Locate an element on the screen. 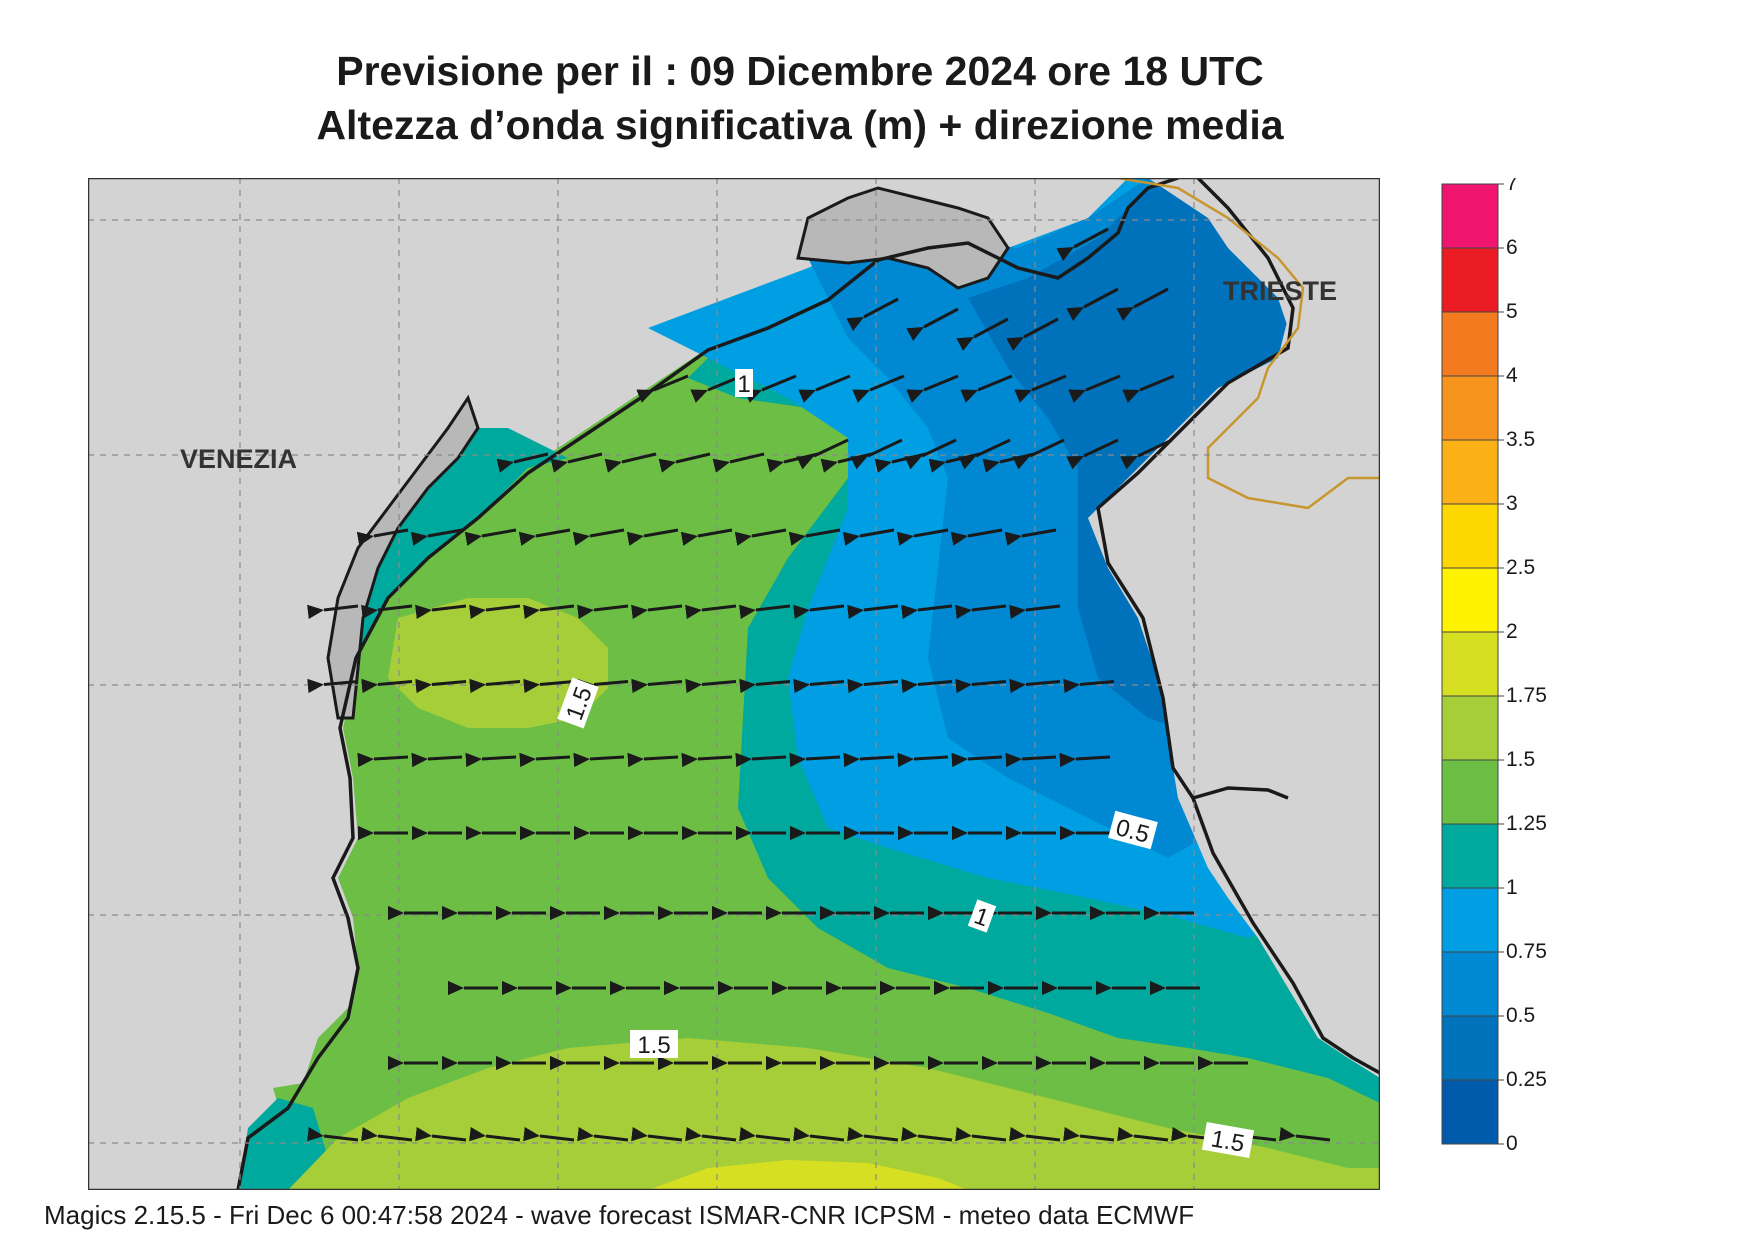  country-border is located at coordinates (1248, 344).